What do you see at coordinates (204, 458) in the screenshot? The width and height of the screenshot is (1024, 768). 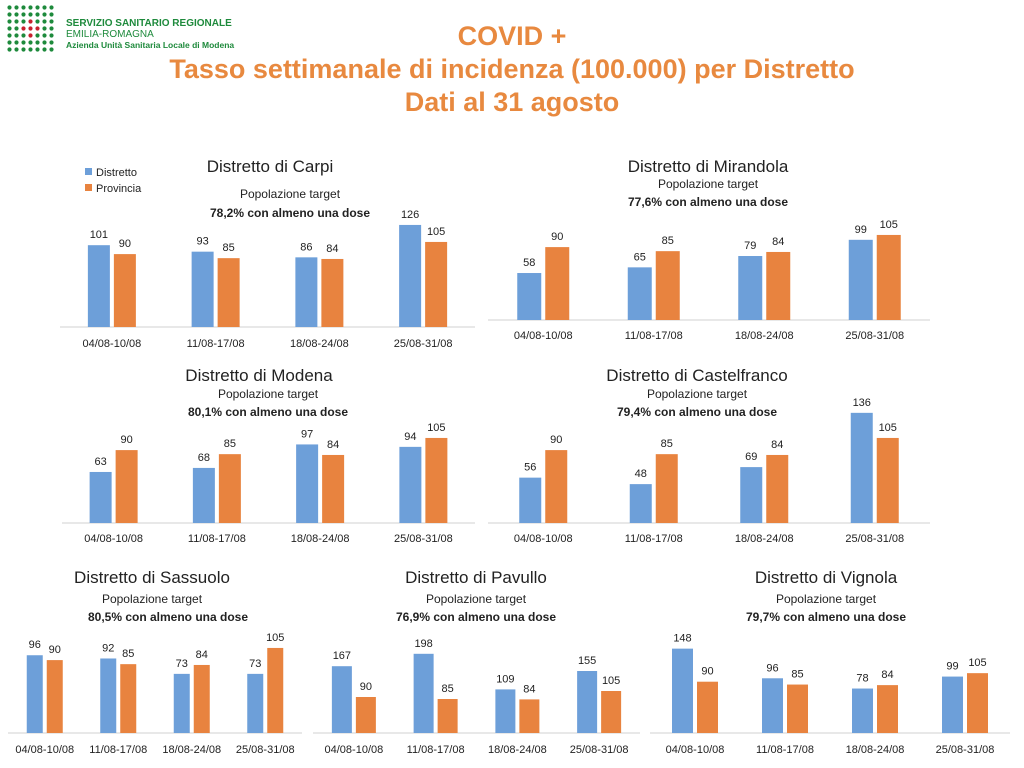 I see `data-label-distretto: 68` at bounding box center [204, 458].